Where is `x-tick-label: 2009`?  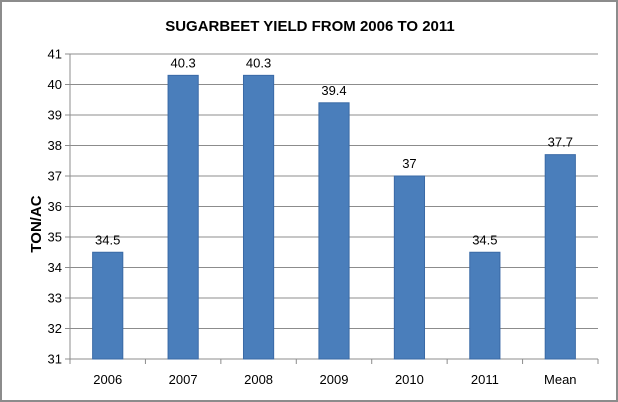
x-tick-label: 2009 is located at coordinates (334, 379).